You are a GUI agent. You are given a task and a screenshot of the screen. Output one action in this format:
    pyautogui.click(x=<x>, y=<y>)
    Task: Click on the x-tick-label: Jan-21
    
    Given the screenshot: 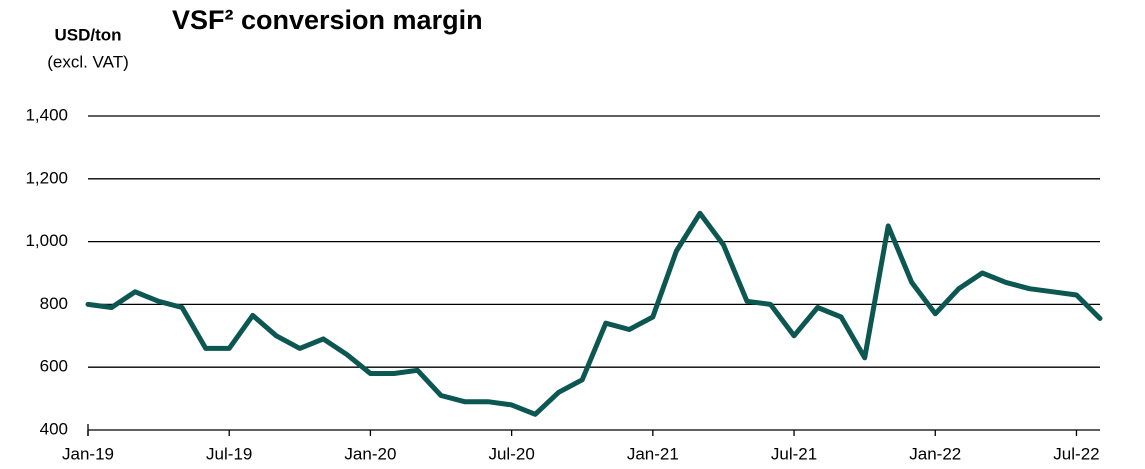 What is the action you would take?
    pyautogui.click(x=653, y=453)
    